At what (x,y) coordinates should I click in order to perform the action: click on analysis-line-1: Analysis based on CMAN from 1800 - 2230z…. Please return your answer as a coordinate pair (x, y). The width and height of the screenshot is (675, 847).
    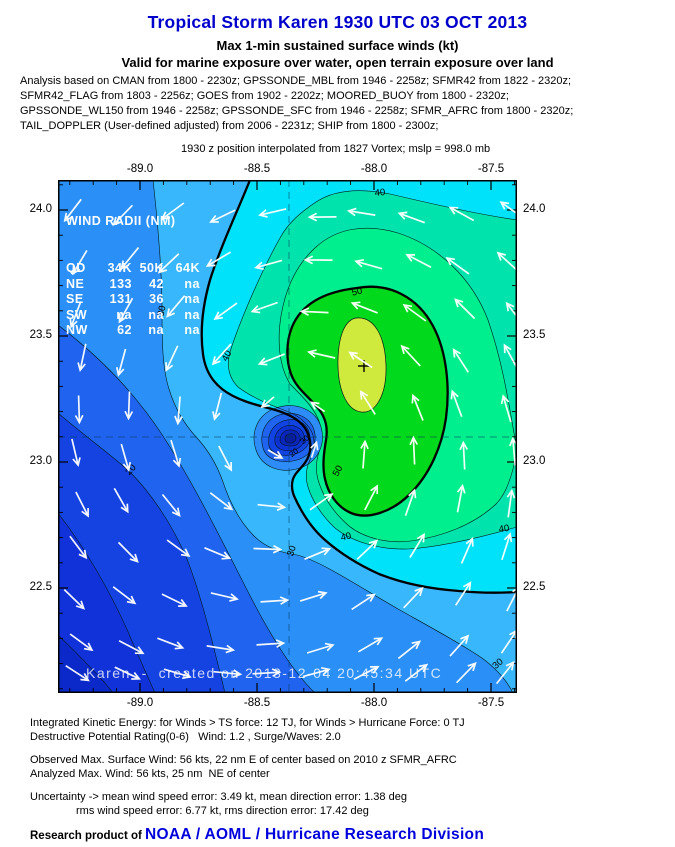
    Looking at the image, I should click on (296, 81).